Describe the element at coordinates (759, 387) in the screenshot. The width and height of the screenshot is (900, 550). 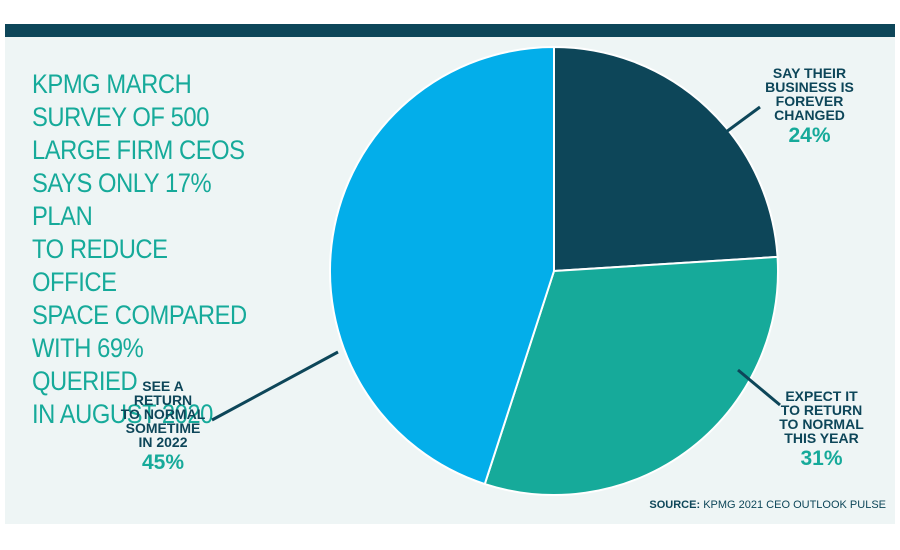
I see `leader-line-return-this-year` at that location.